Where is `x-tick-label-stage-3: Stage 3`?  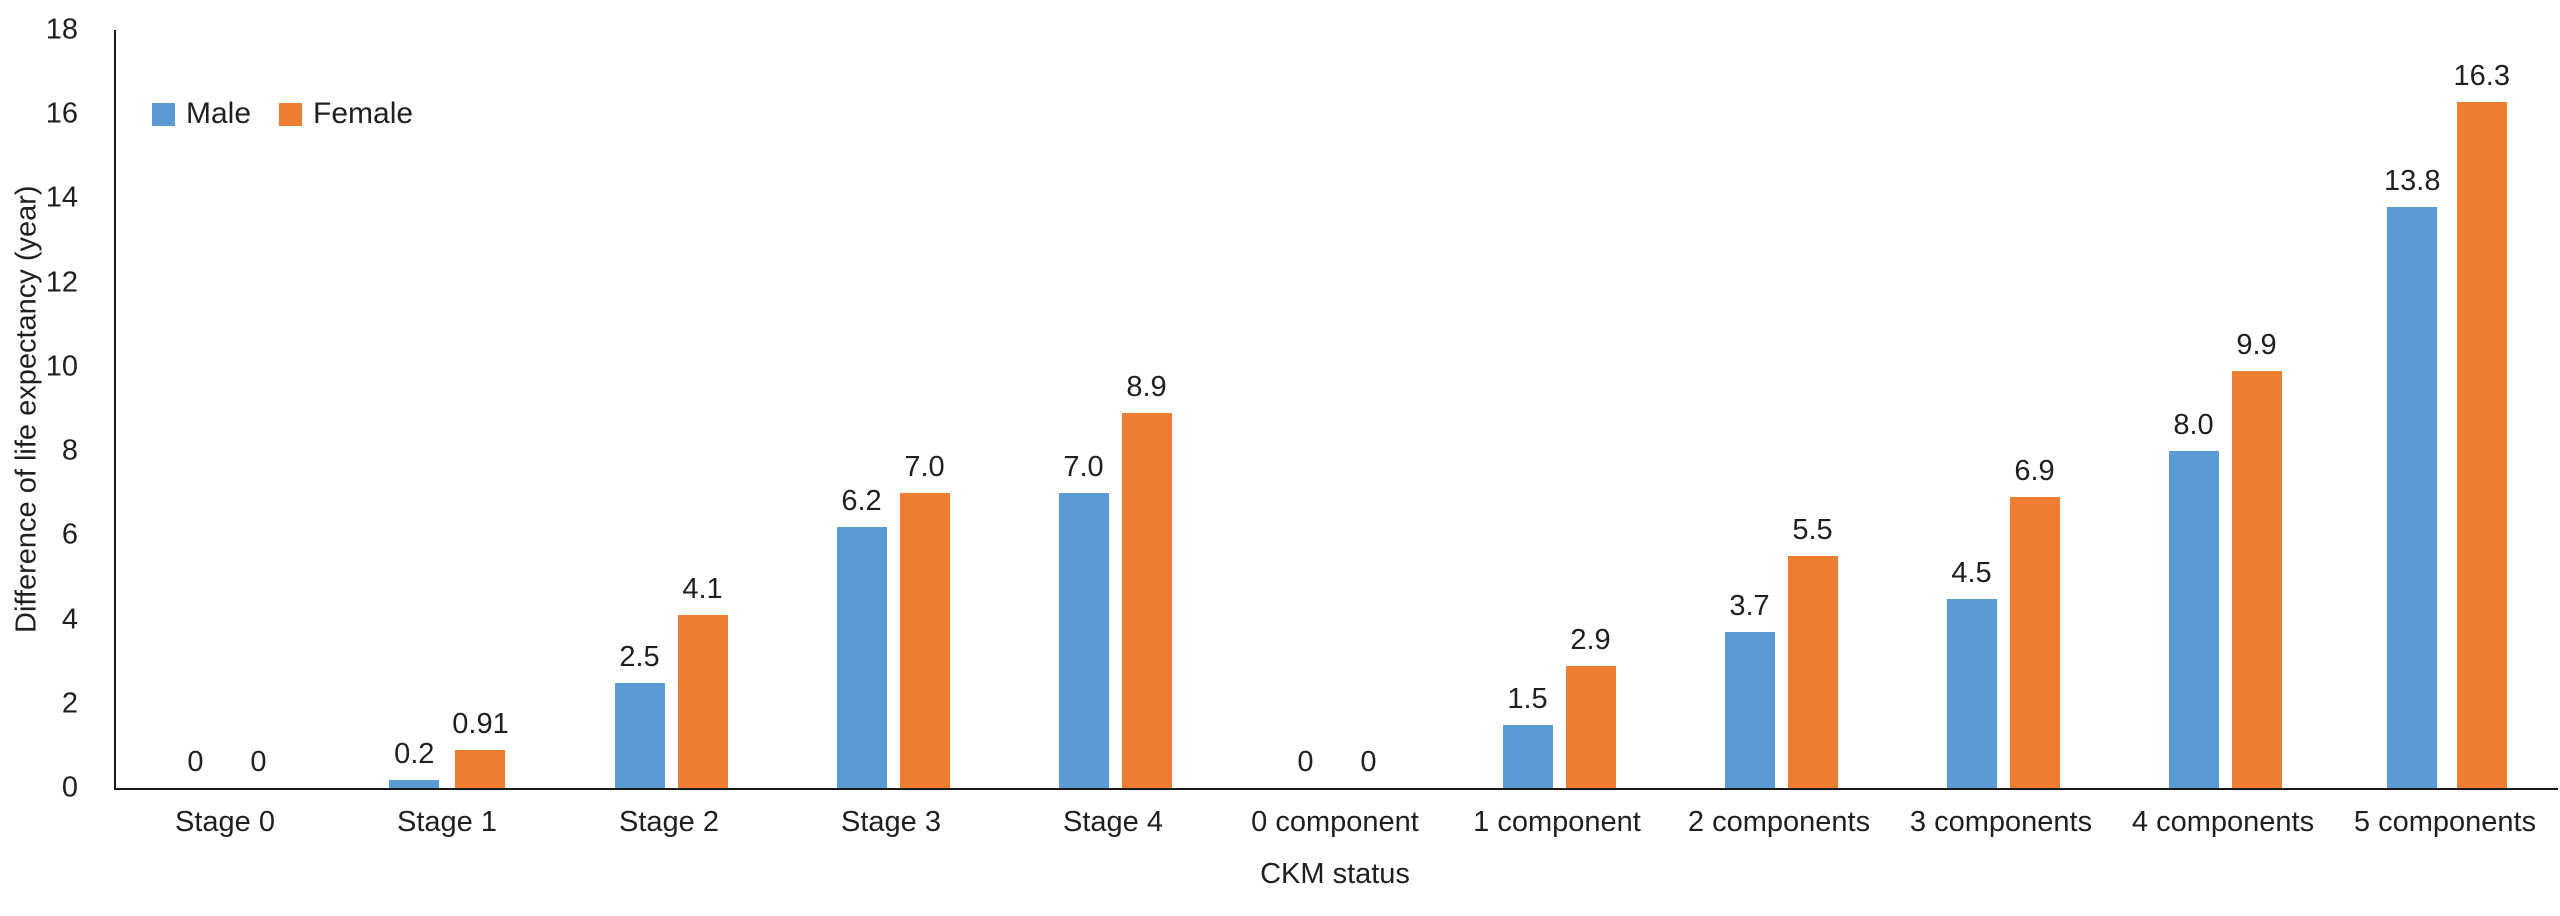
x-tick-label-stage-3: Stage 3 is located at coordinates (891, 822).